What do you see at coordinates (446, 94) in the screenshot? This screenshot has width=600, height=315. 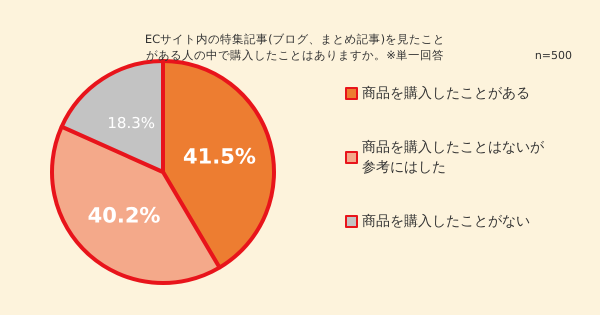 I see `legend-label: 商品を購入したことがある` at bounding box center [446, 94].